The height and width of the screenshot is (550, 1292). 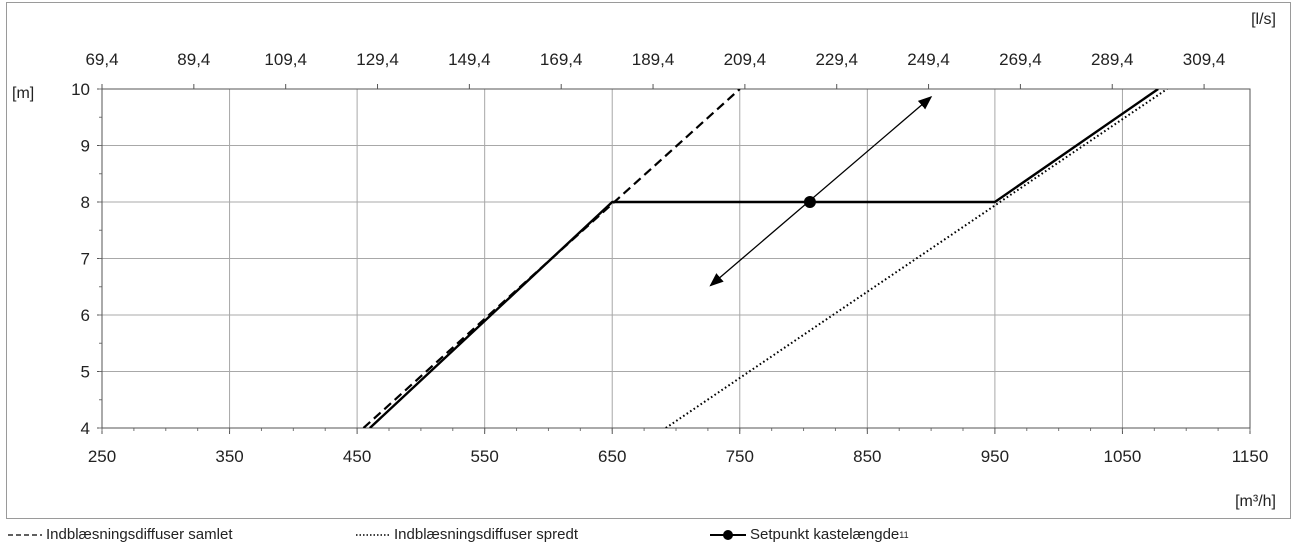 I want to click on legend-item-samlet: Indblæsningsdiffuser samlet, so click(x=120, y=534).